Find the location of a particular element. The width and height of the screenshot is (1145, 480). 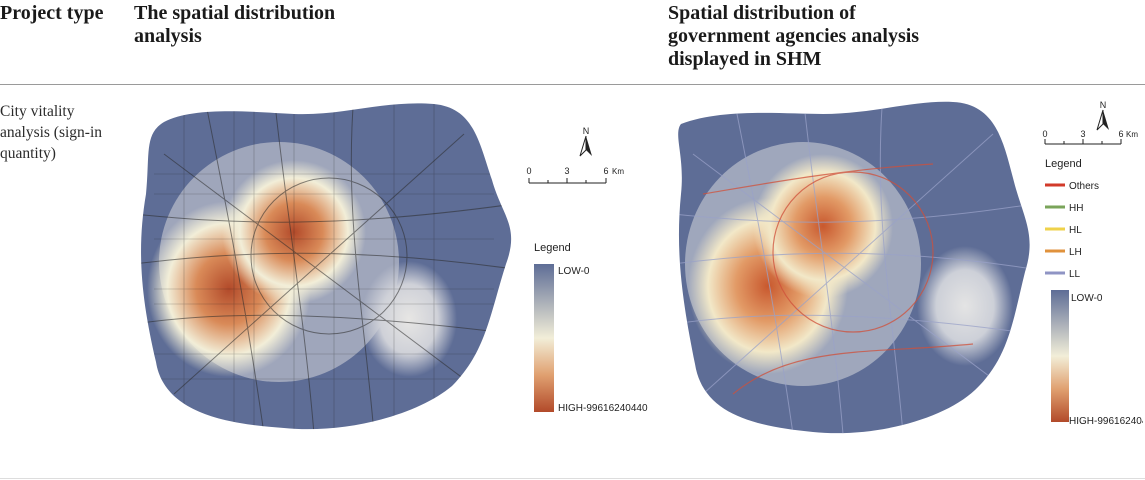

bottom-rule is located at coordinates (572, 478).